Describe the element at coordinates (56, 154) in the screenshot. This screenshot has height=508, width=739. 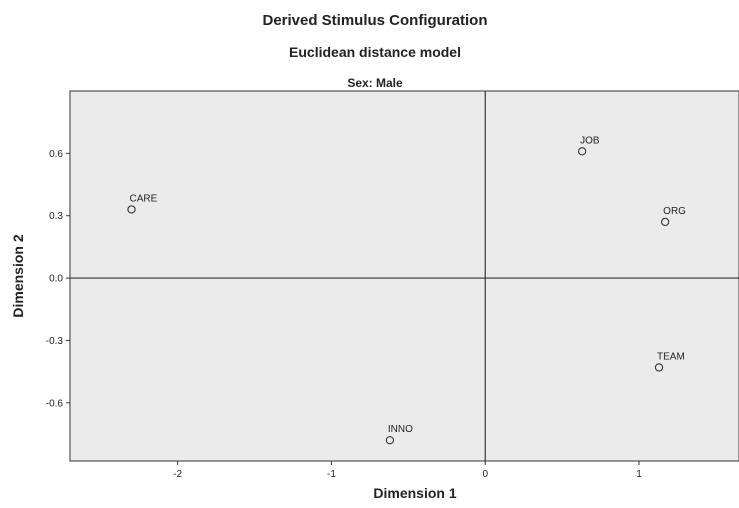
I see `y-tick-label: 0.6` at that location.